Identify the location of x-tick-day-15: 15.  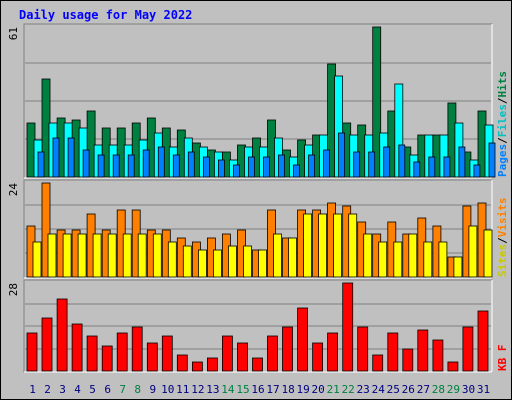
(242, 389).